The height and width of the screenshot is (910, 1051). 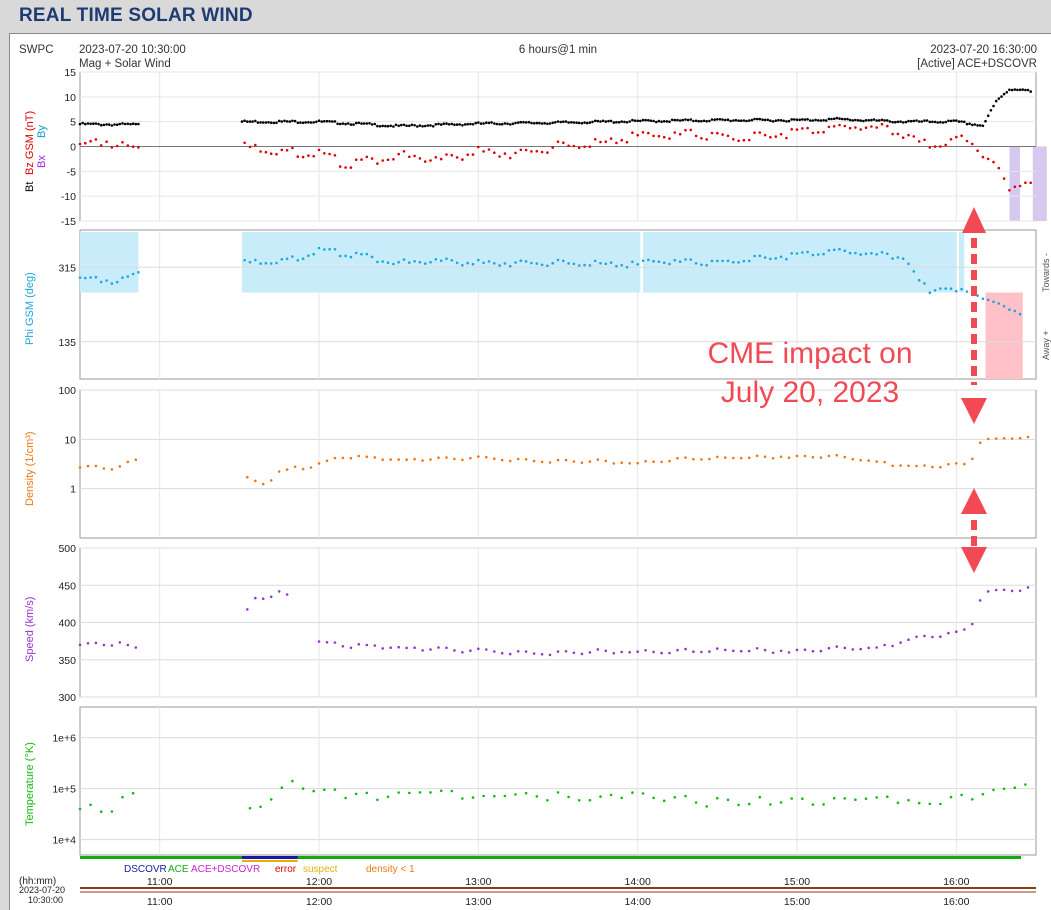 I want to click on time-axis-start-date: 2023-07-20, so click(x=42, y=890).